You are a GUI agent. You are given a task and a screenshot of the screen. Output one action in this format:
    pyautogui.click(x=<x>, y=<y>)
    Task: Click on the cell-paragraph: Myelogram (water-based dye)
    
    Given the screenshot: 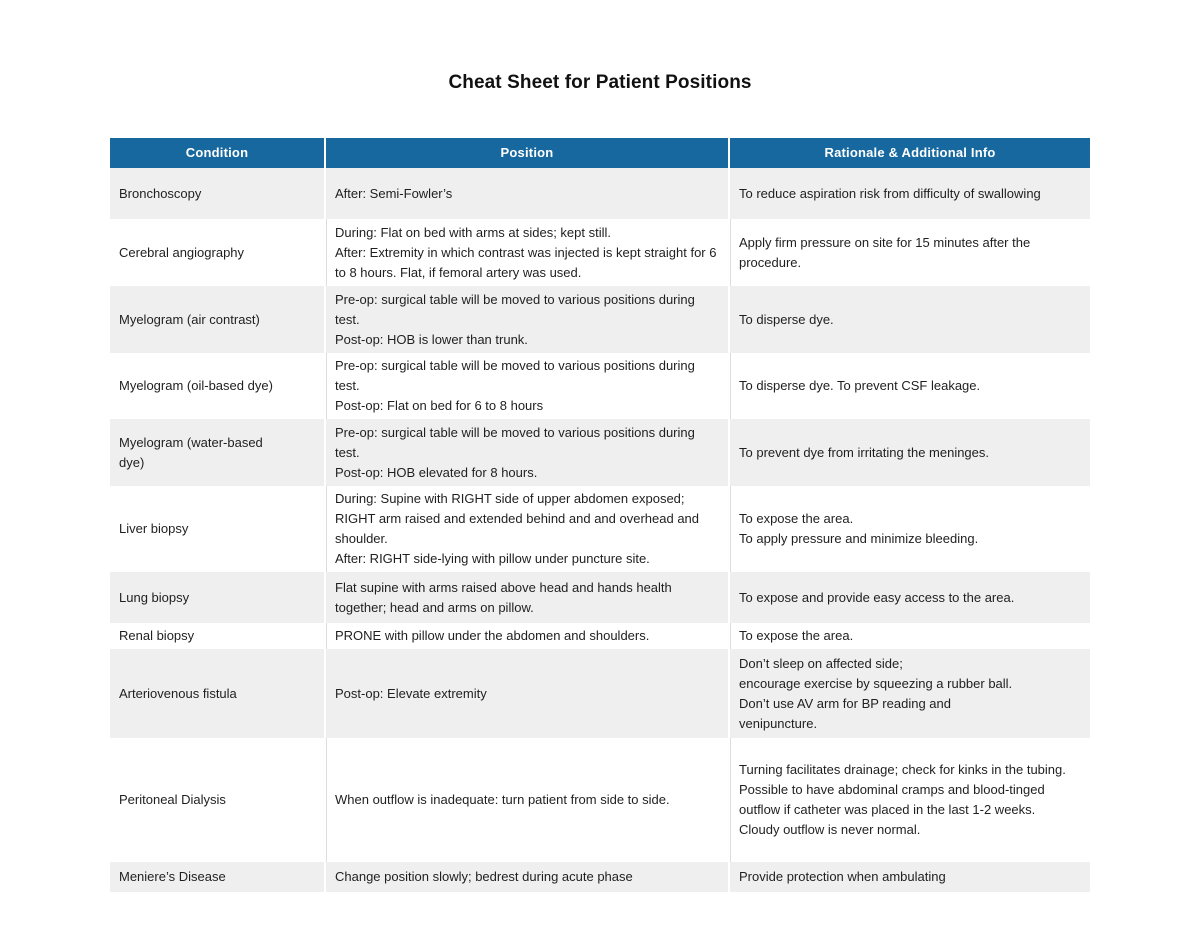 What is the action you would take?
    pyautogui.click(x=191, y=452)
    